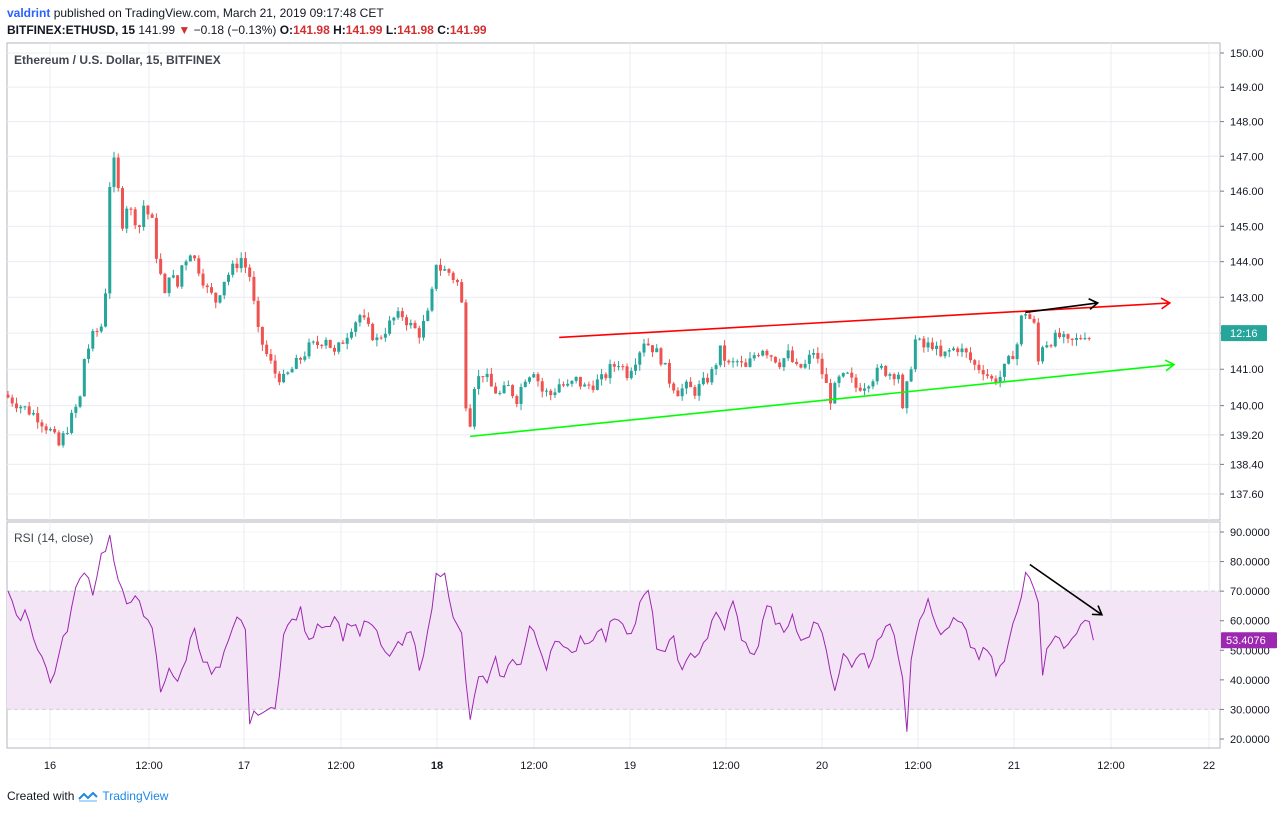 The width and height of the screenshot is (1285, 813). What do you see at coordinates (29, 13) in the screenshot?
I see `author-link: valdrint` at bounding box center [29, 13].